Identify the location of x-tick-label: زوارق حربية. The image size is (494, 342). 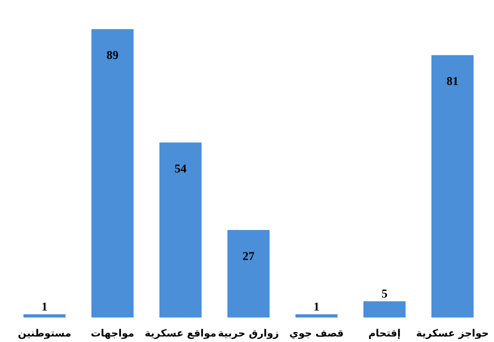
(249, 334).